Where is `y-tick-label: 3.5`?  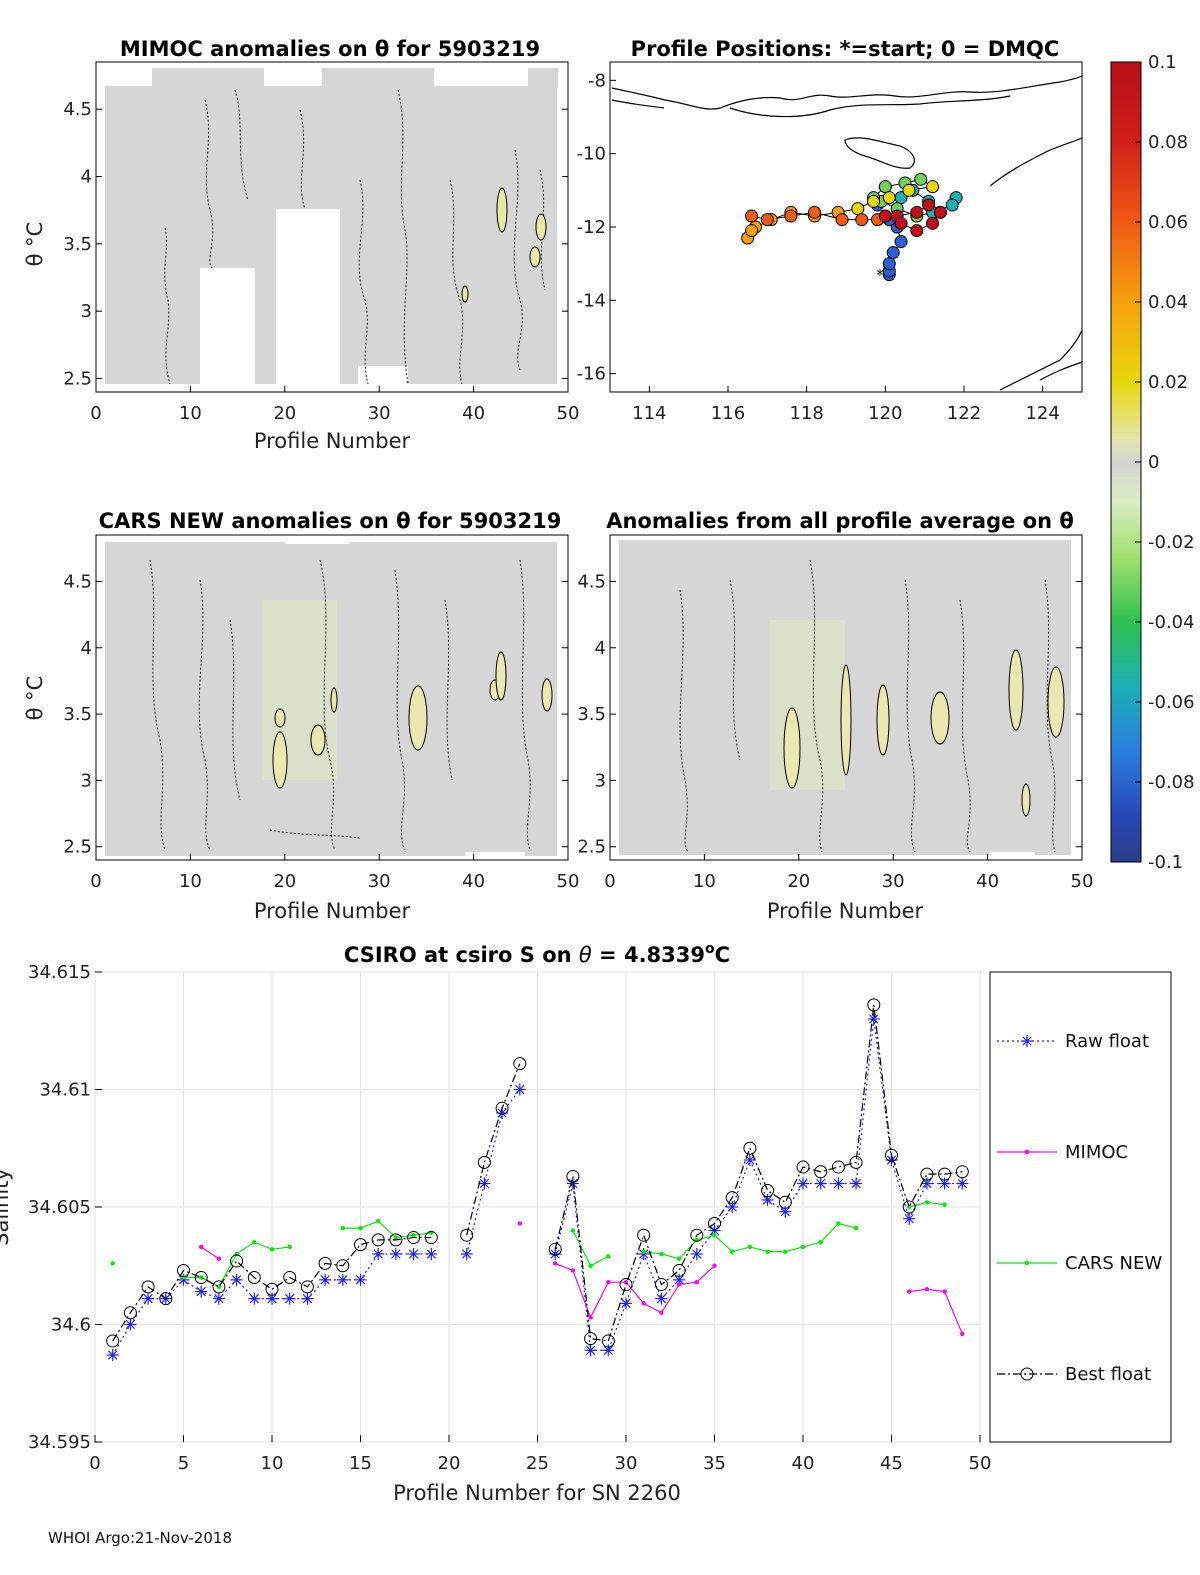
y-tick-label: 3.5 is located at coordinates (591, 714).